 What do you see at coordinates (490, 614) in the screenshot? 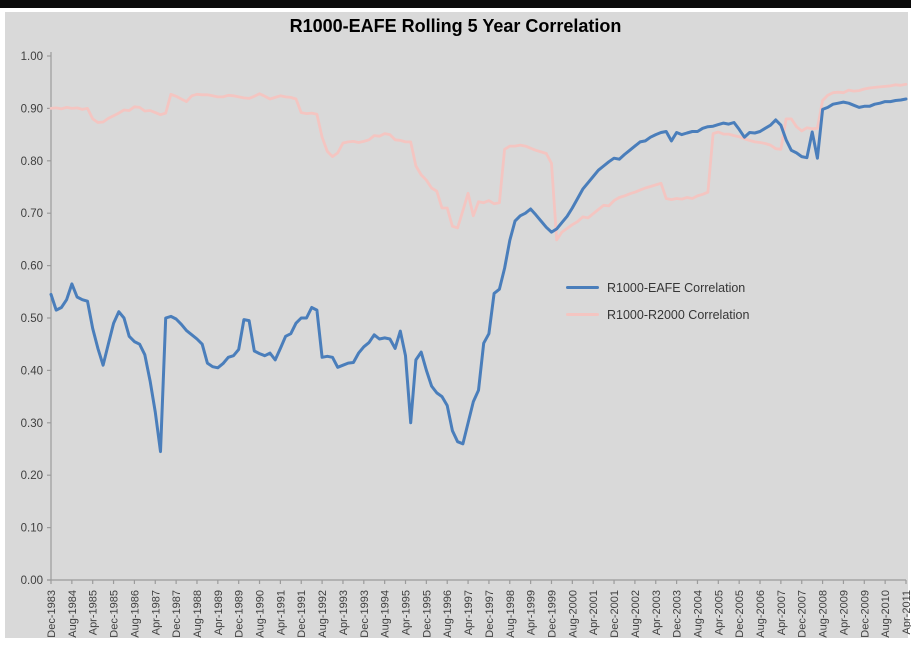
I see `x-tick-label: Dec-1997` at bounding box center [490, 614].